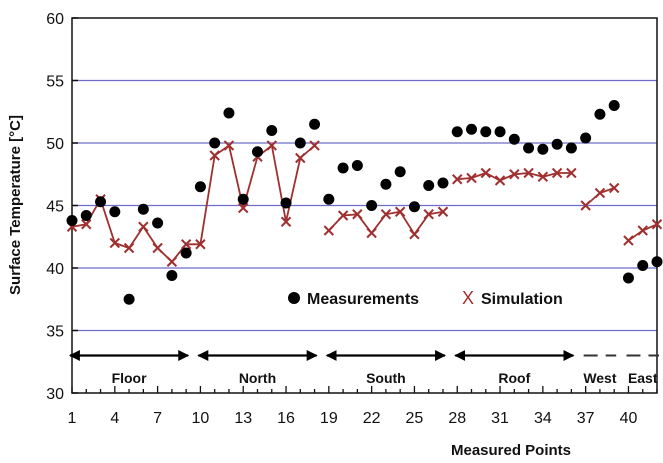 This screenshot has height=463, width=663. What do you see at coordinates (522, 299) in the screenshot?
I see `legend-simulation-label: Simulation` at bounding box center [522, 299].